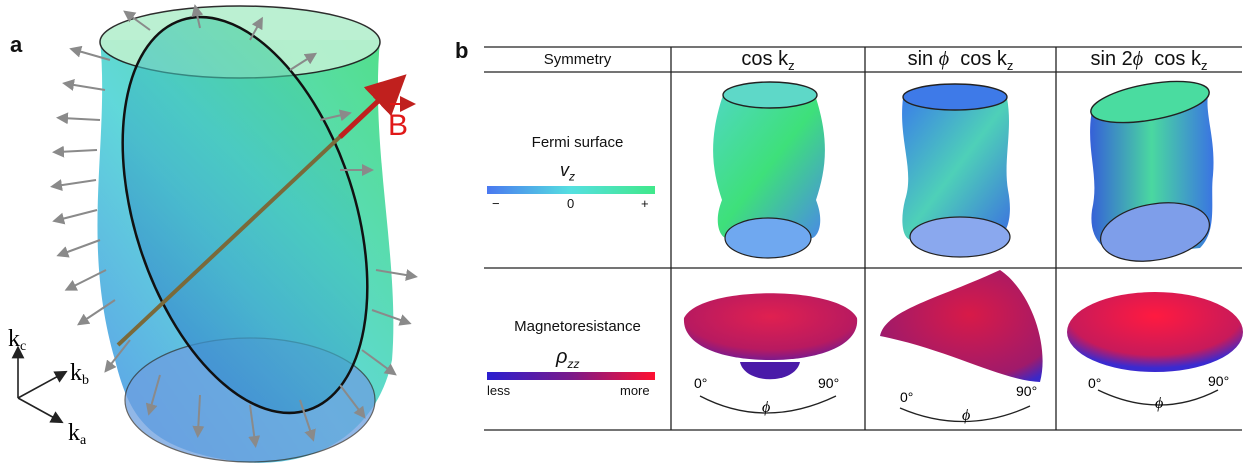  I want to click on fermi-surface-sin-phi-cos-kz, so click(956, 170).